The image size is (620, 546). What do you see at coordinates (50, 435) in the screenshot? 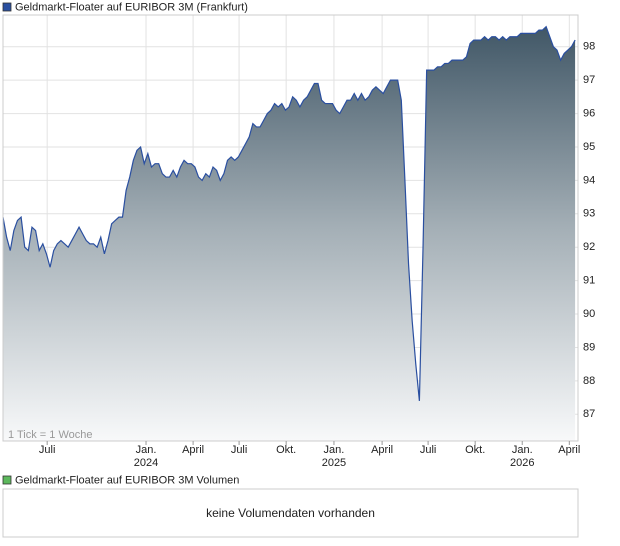
I see `annotation: 1 Tick = 1 Woche` at bounding box center [50, 435].